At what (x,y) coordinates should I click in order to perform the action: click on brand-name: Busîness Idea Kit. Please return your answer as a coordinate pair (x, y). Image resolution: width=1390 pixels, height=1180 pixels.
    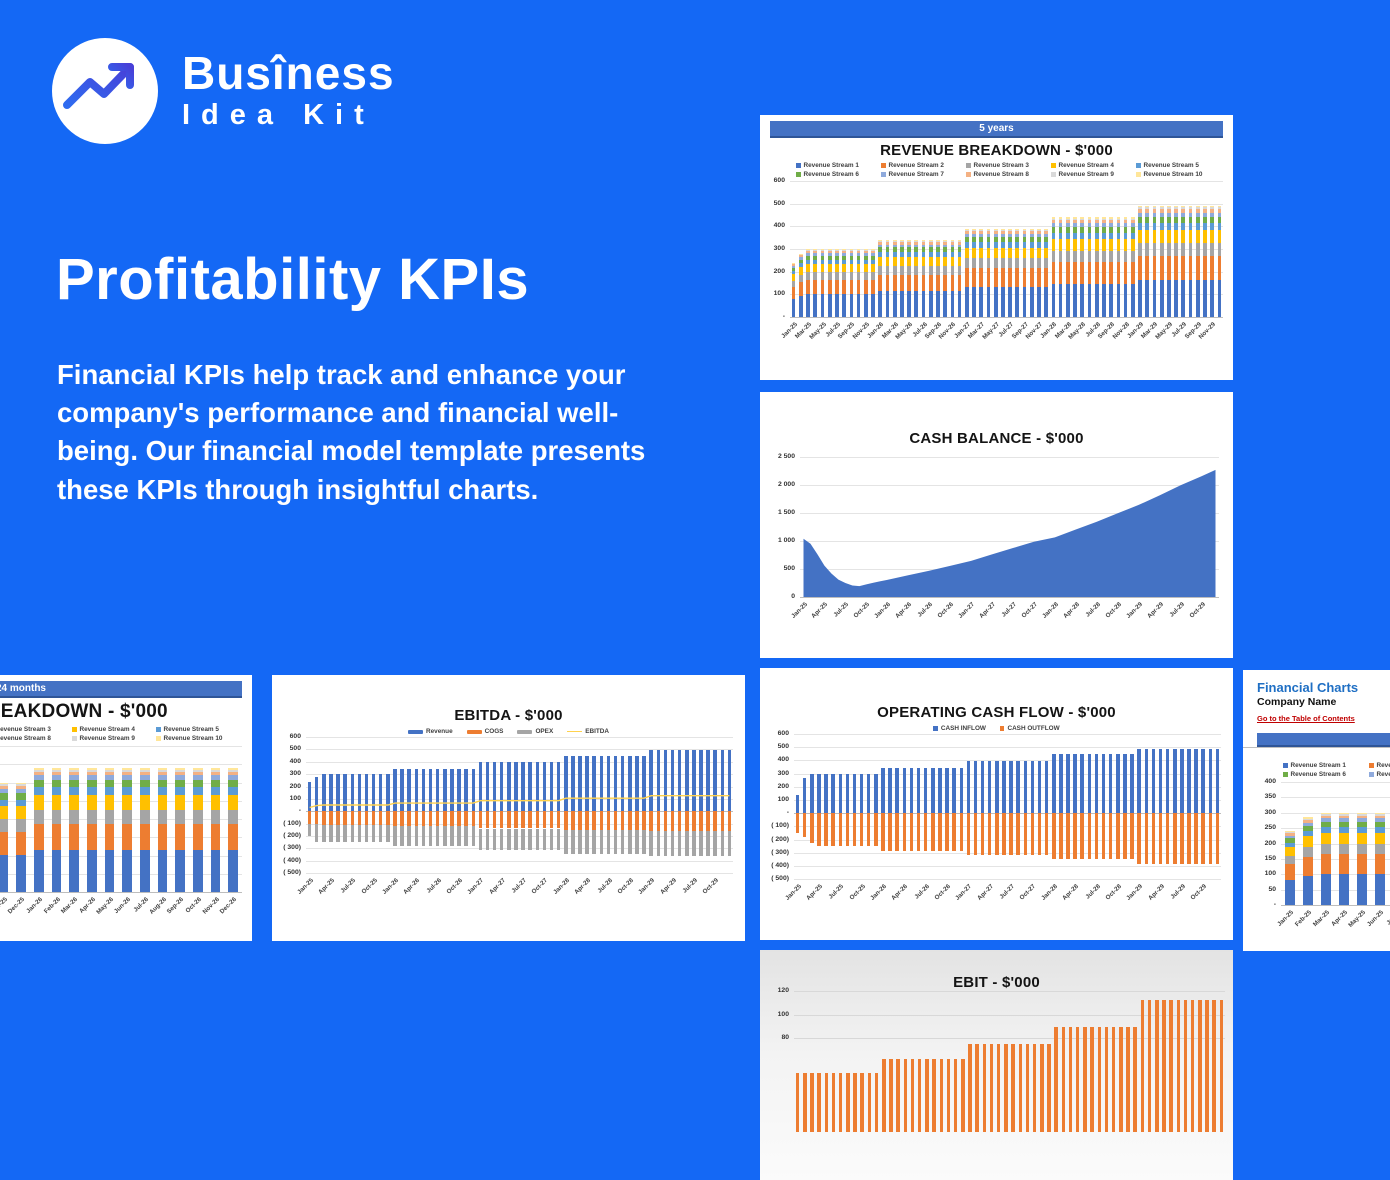
    Looking at the image, I should click on (288, 91).